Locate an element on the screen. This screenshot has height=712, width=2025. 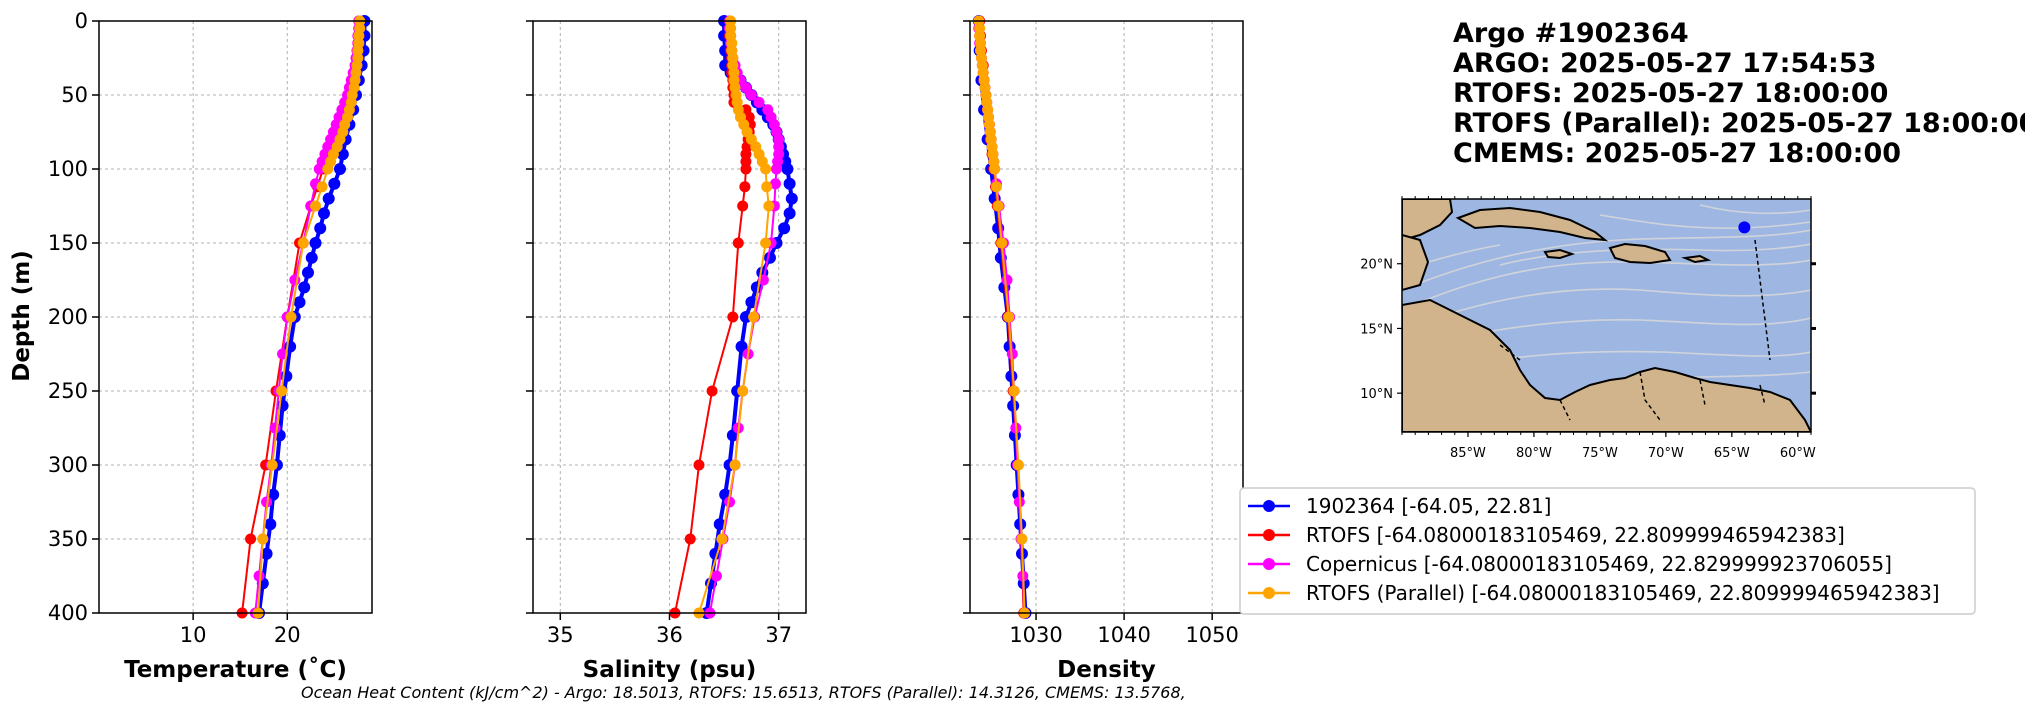
x-tick-label: 35 is located at coordinates (560, 635).